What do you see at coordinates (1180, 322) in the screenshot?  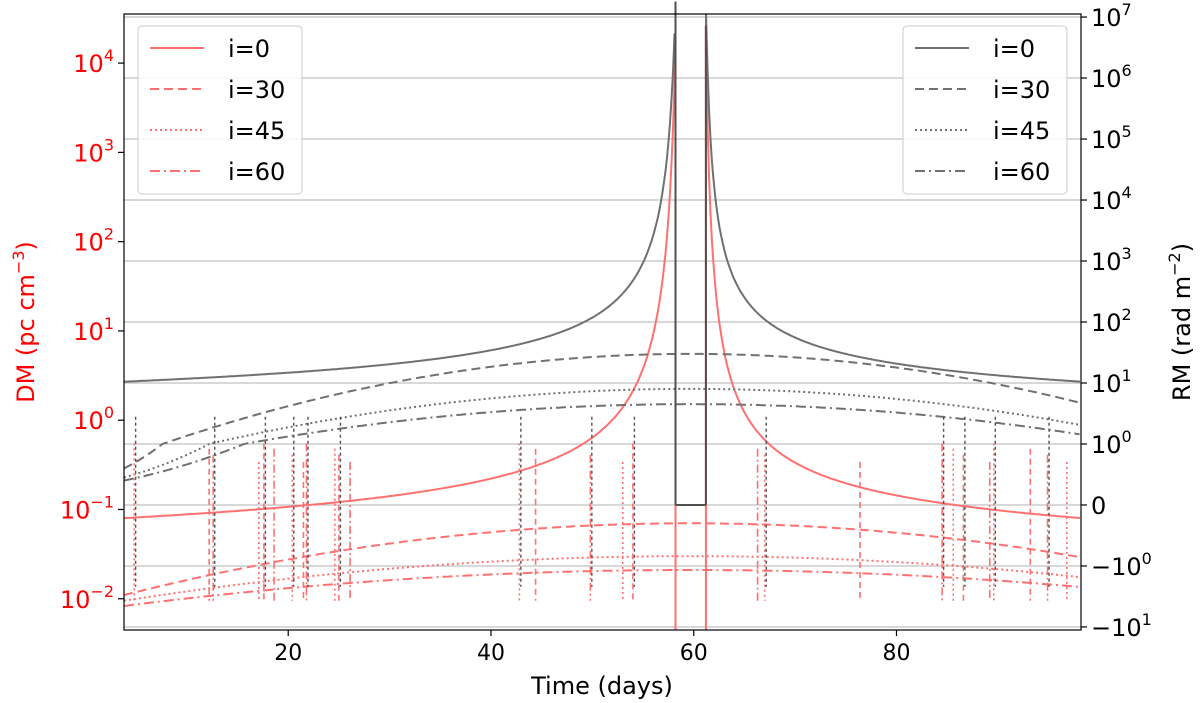 I see `right-axis-label: RM (rad m−2)` at bounding box center [1180, 322].